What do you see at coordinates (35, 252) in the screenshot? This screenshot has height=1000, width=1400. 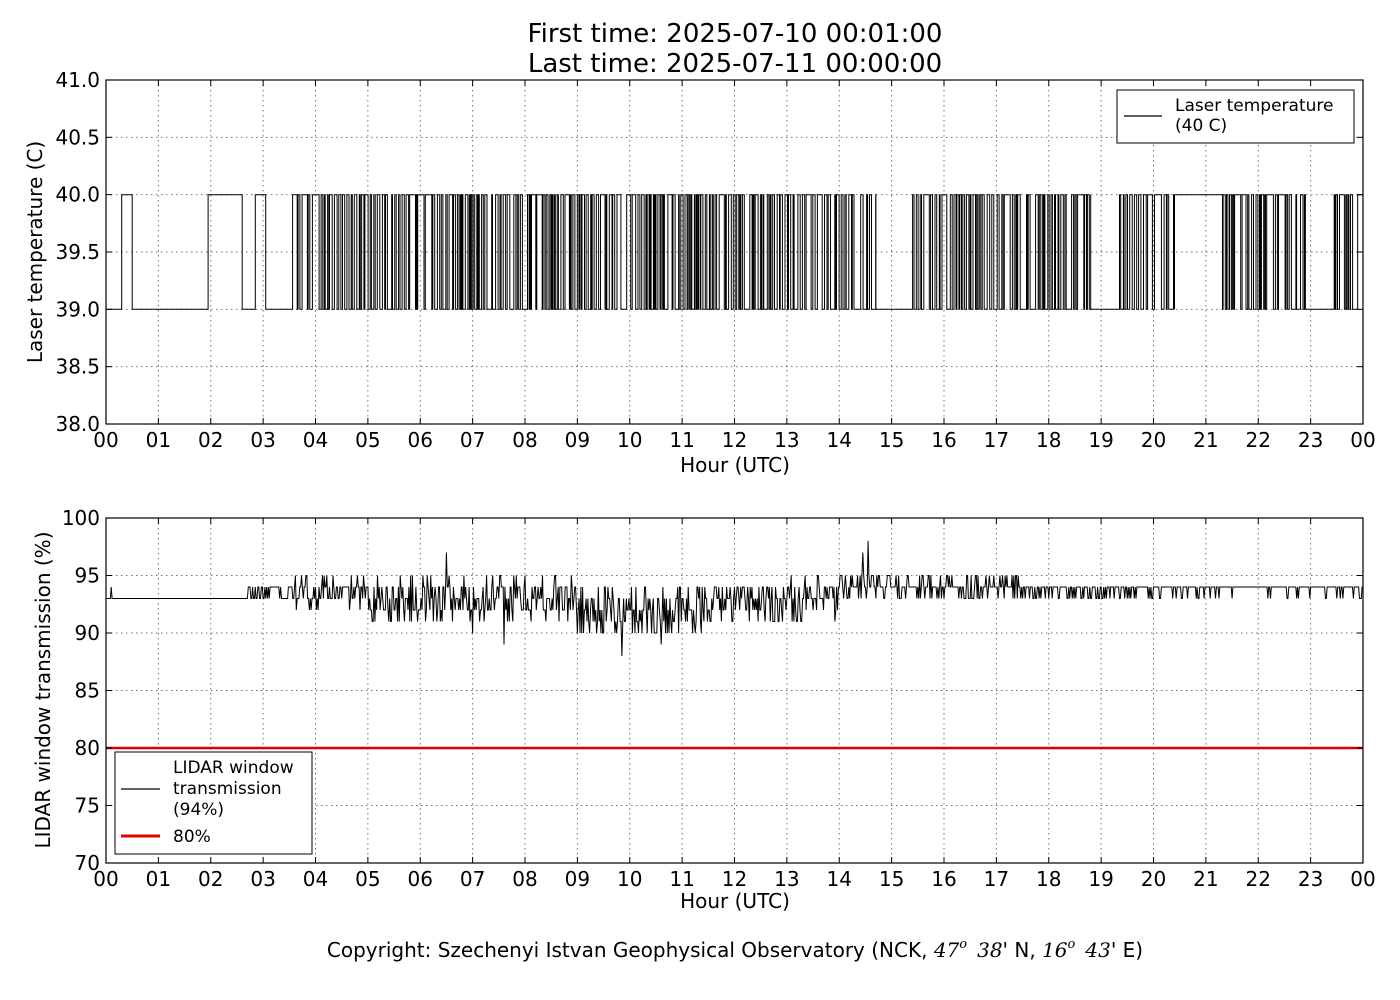 I see `laser-temperature-y-axis-label: Laser temperature (C)` at bounding box center [35, 252].